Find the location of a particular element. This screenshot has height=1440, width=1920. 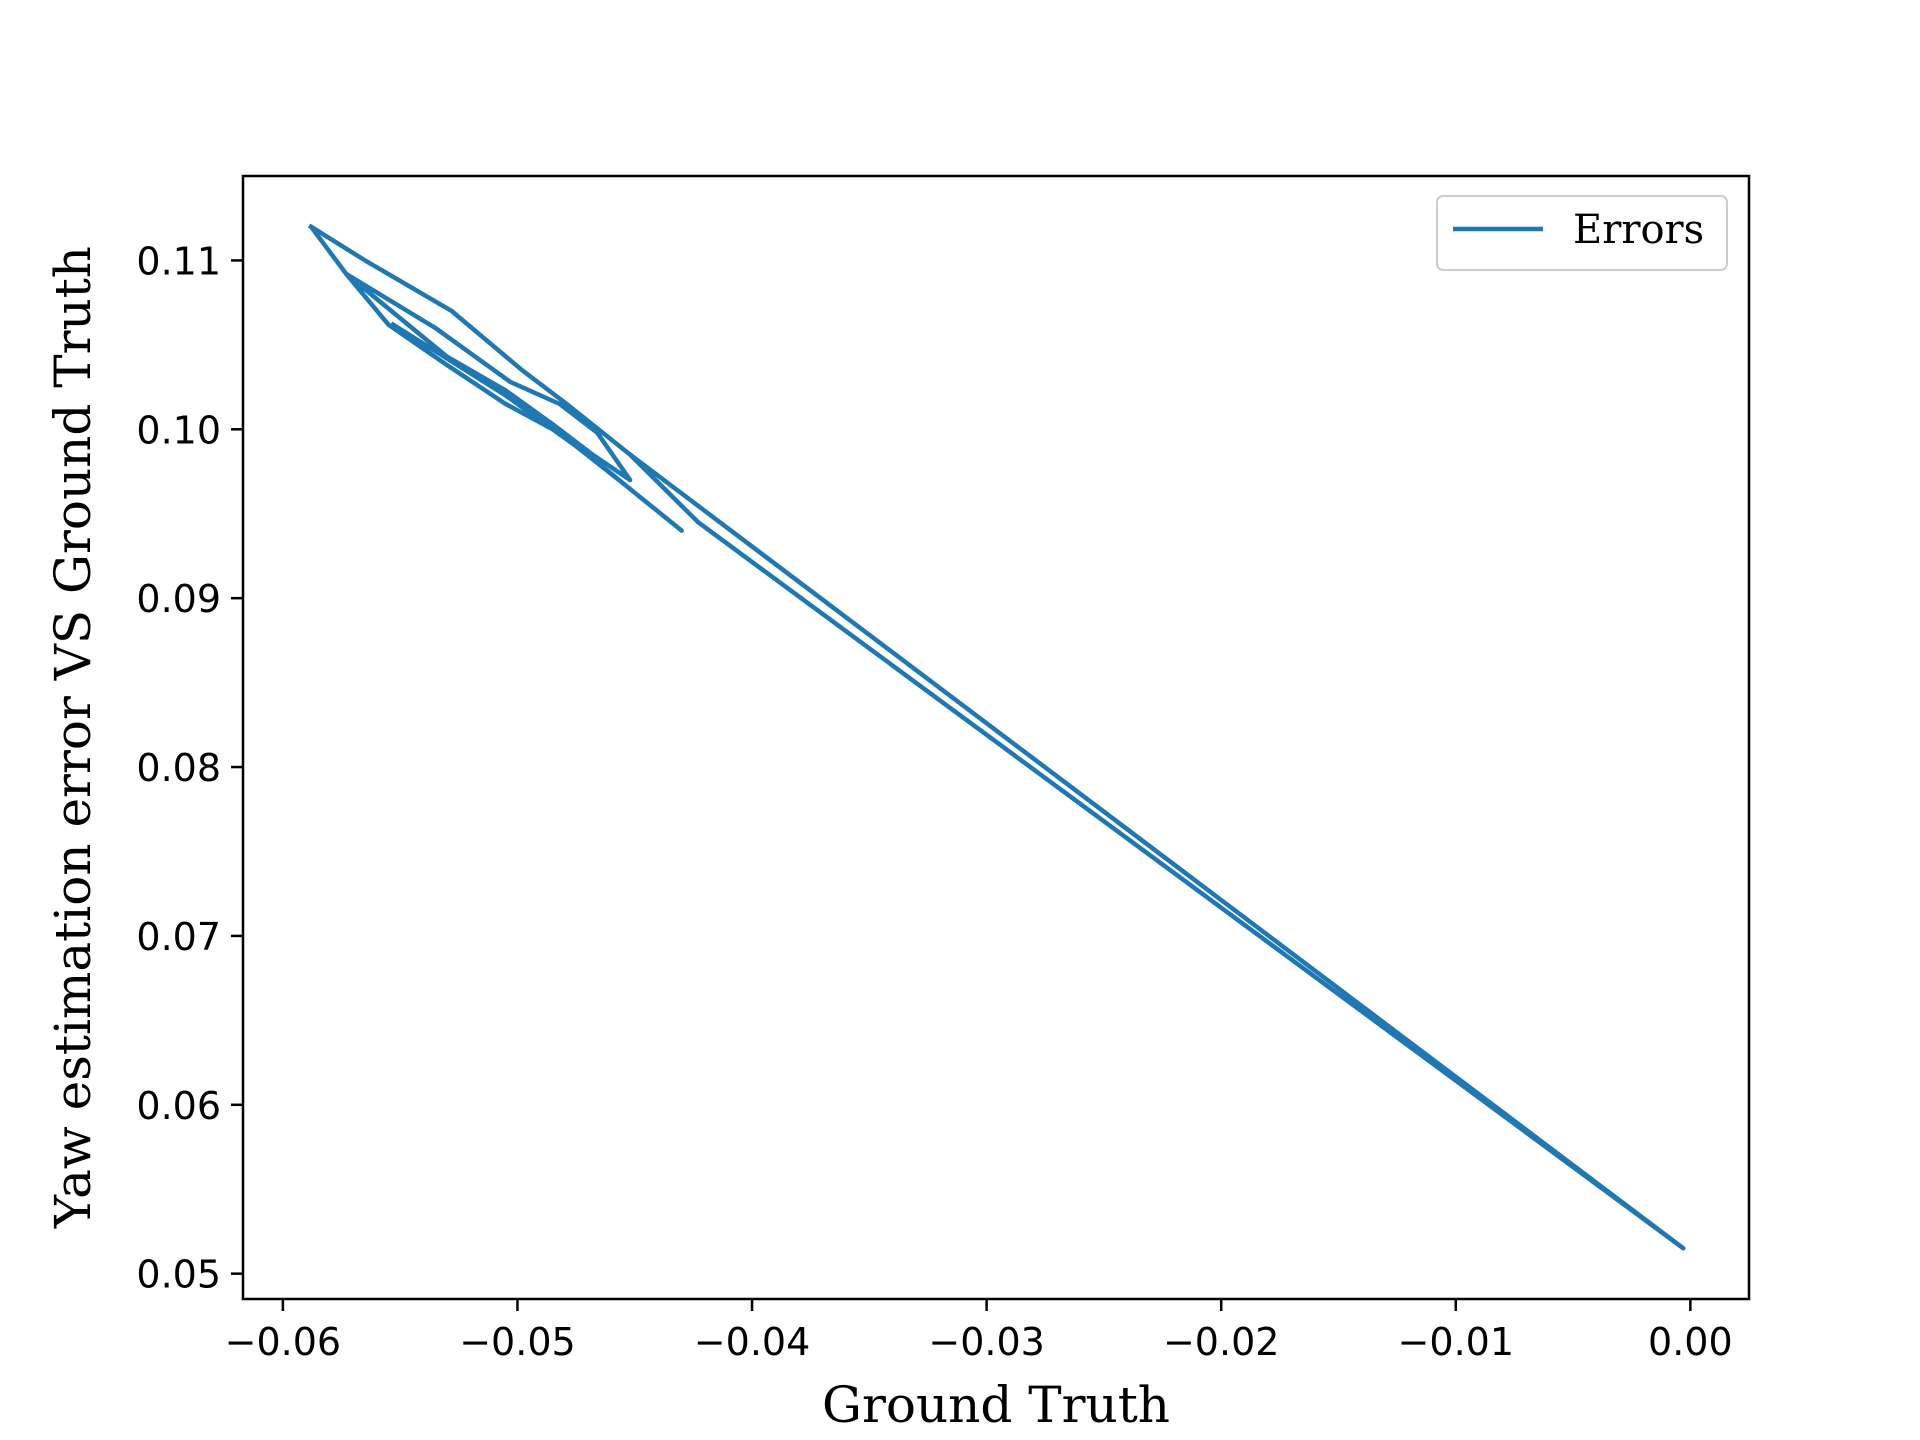

y-tick-label: 0.06 is located at coordinates (178, 1106).